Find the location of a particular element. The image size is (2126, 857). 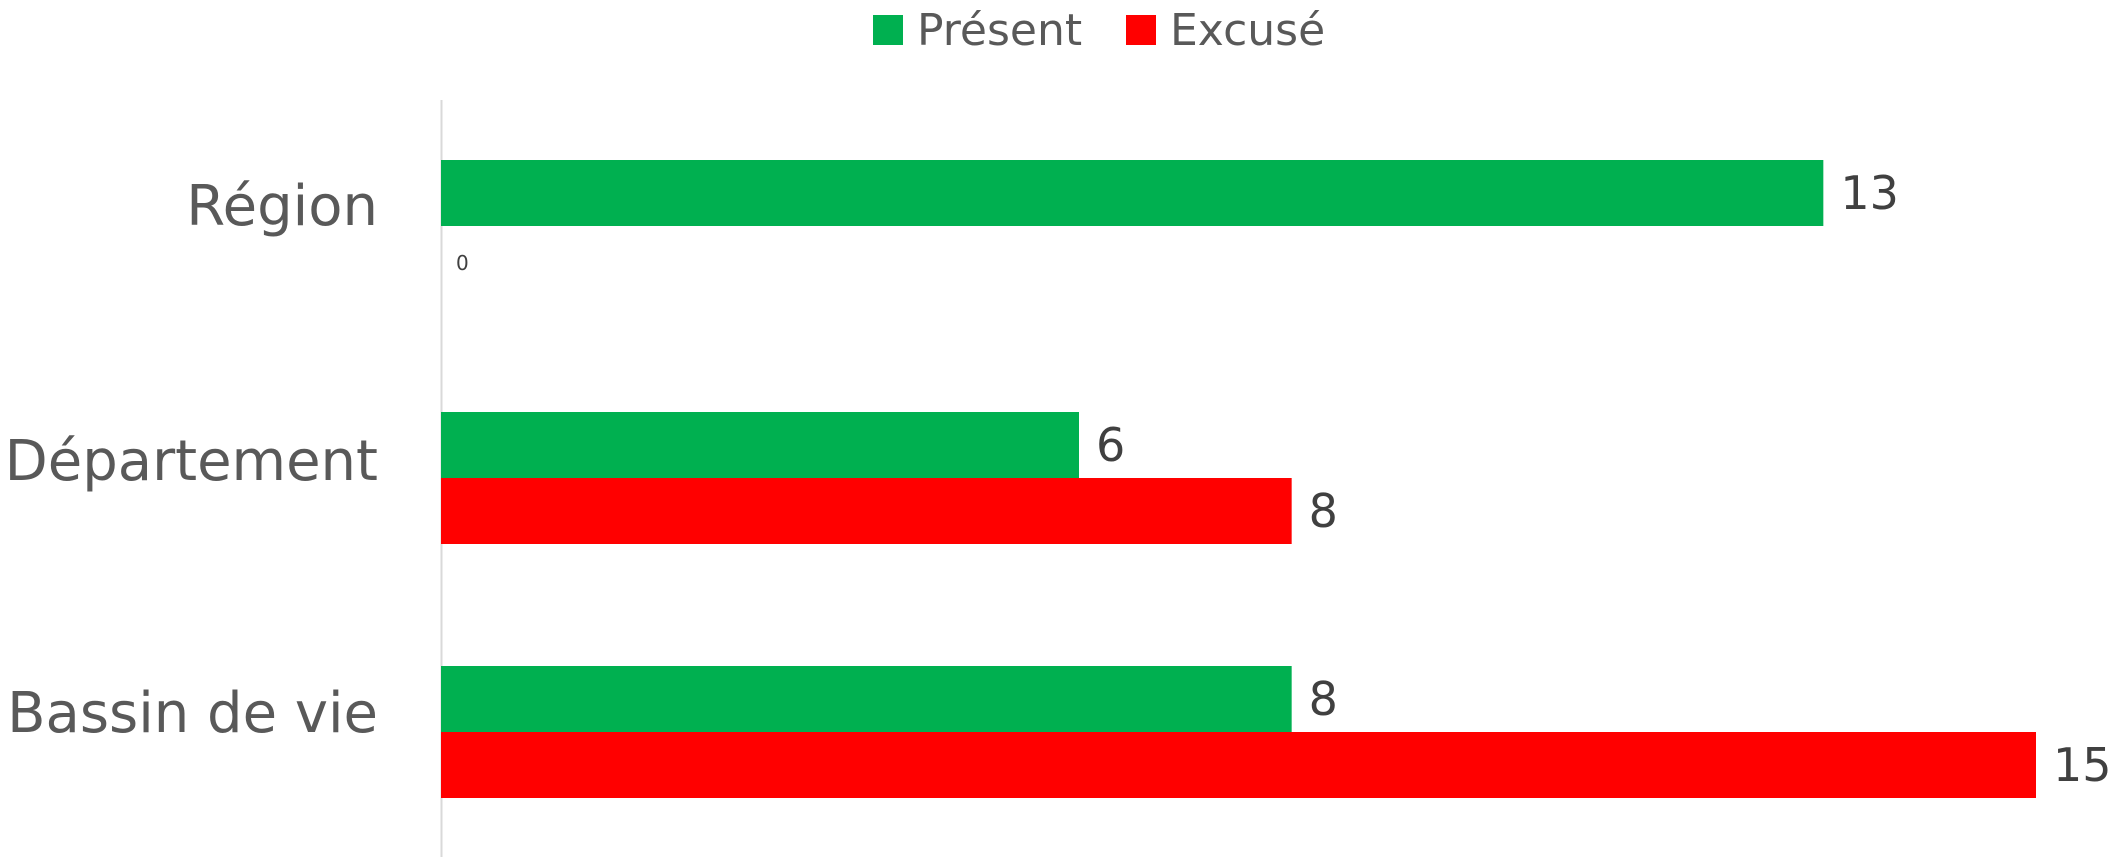

legend-label-excuse: Excusé is located at coordinates (1247, 30).